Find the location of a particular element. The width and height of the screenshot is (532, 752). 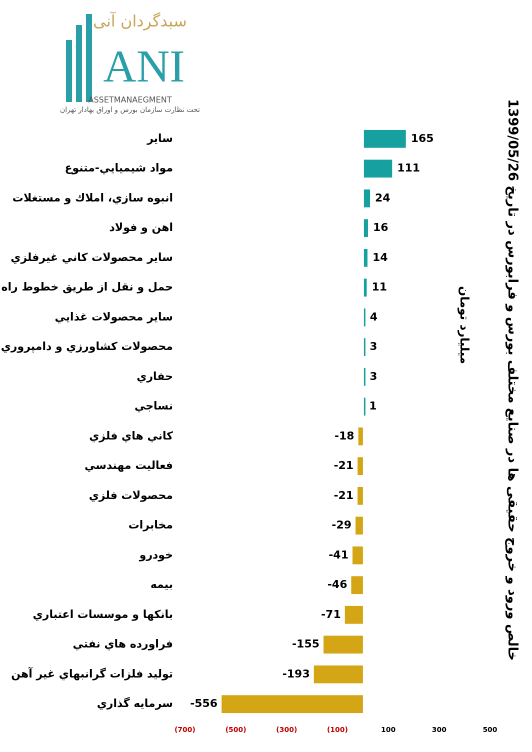

category-label: ساير محصولات غذايي is located at coordinates (114, 316).